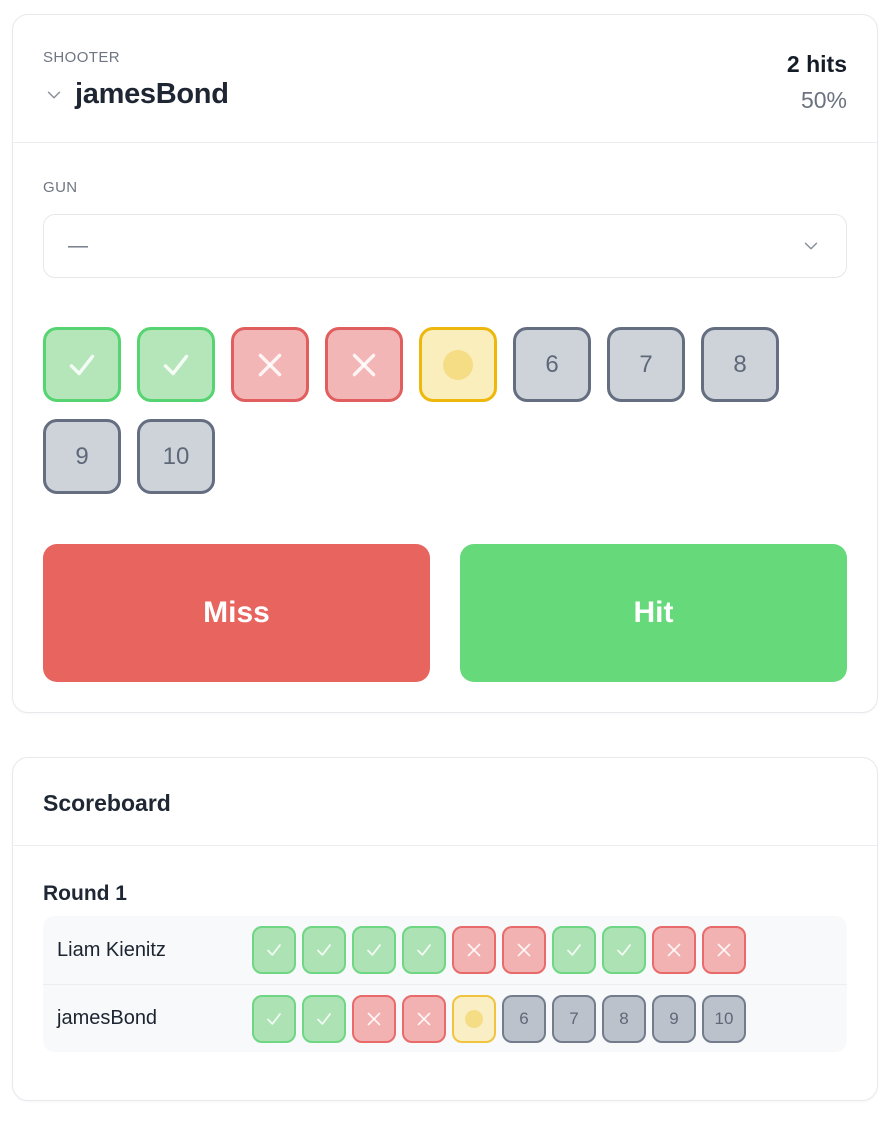 The width and height of the screenshot is (890, 1136). I want to click on scoreboard-divider, so click(445, 845).